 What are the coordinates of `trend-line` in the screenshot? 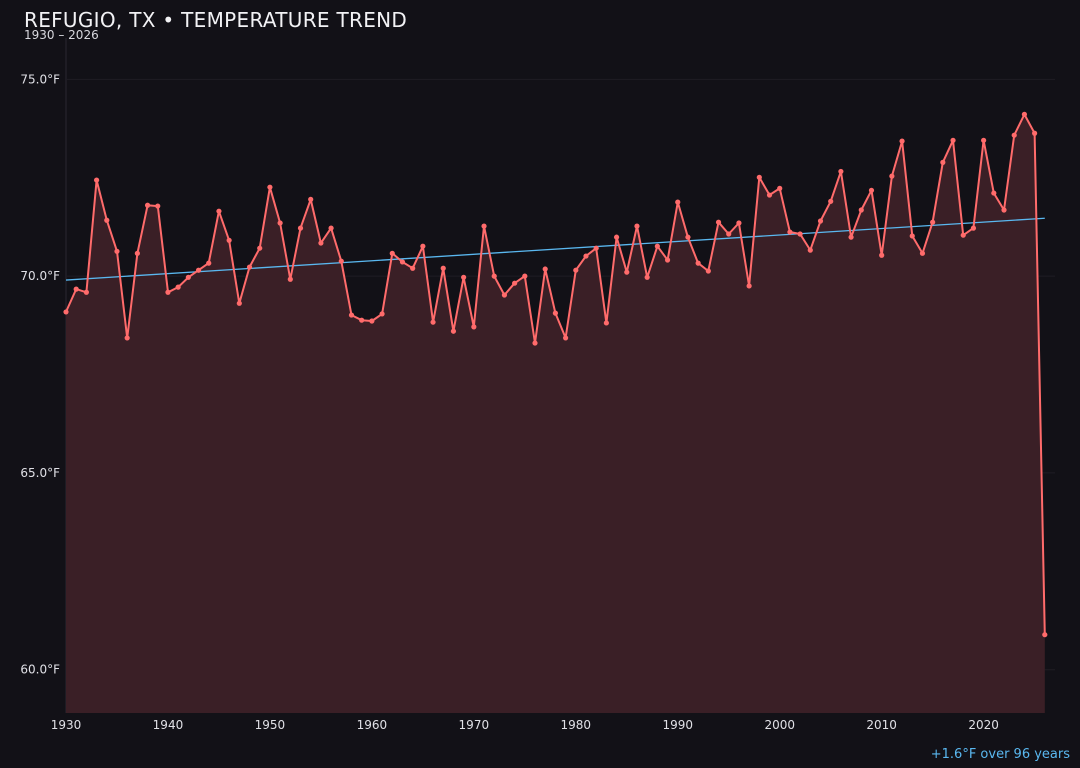 It's located at (555, 249).